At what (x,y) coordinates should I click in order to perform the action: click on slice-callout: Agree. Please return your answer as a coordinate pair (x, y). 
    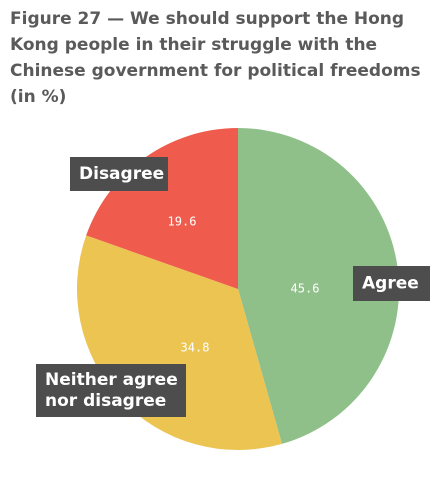
    Looking at the image, I should click on (391, 283).